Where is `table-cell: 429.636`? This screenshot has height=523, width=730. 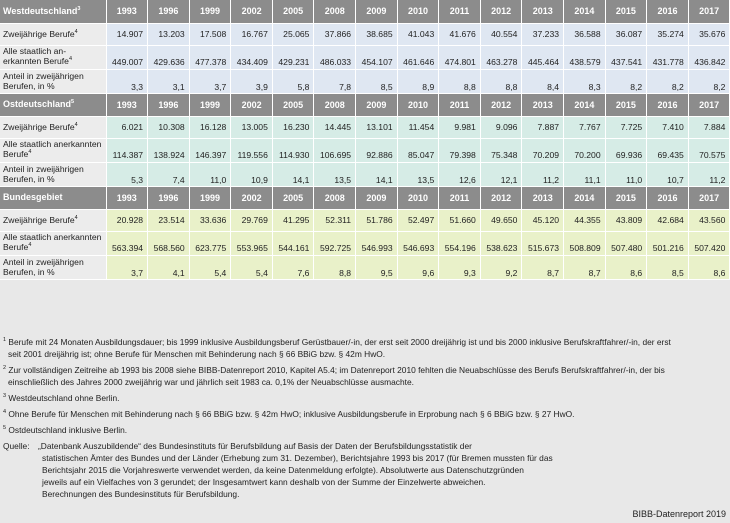 table-cell: 429.636 is located at coordinates (168, 57).